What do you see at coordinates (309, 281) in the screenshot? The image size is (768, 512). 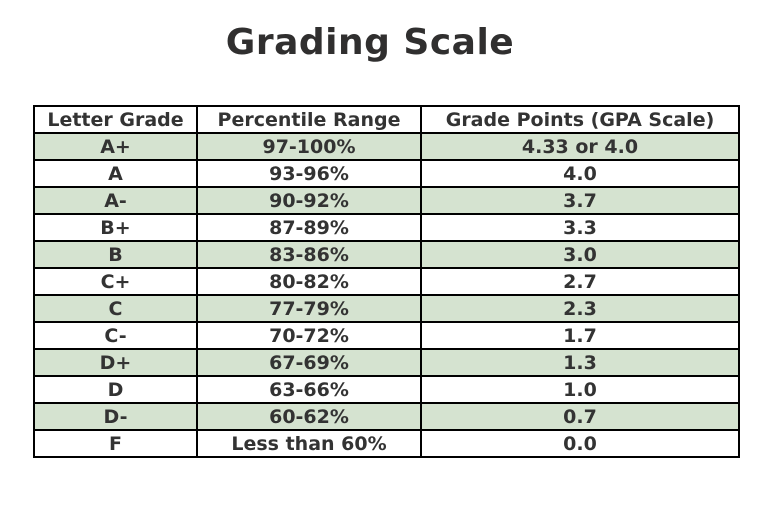 I see `cell-percentile-range: 80-82%` at bounding box center [309, 281].